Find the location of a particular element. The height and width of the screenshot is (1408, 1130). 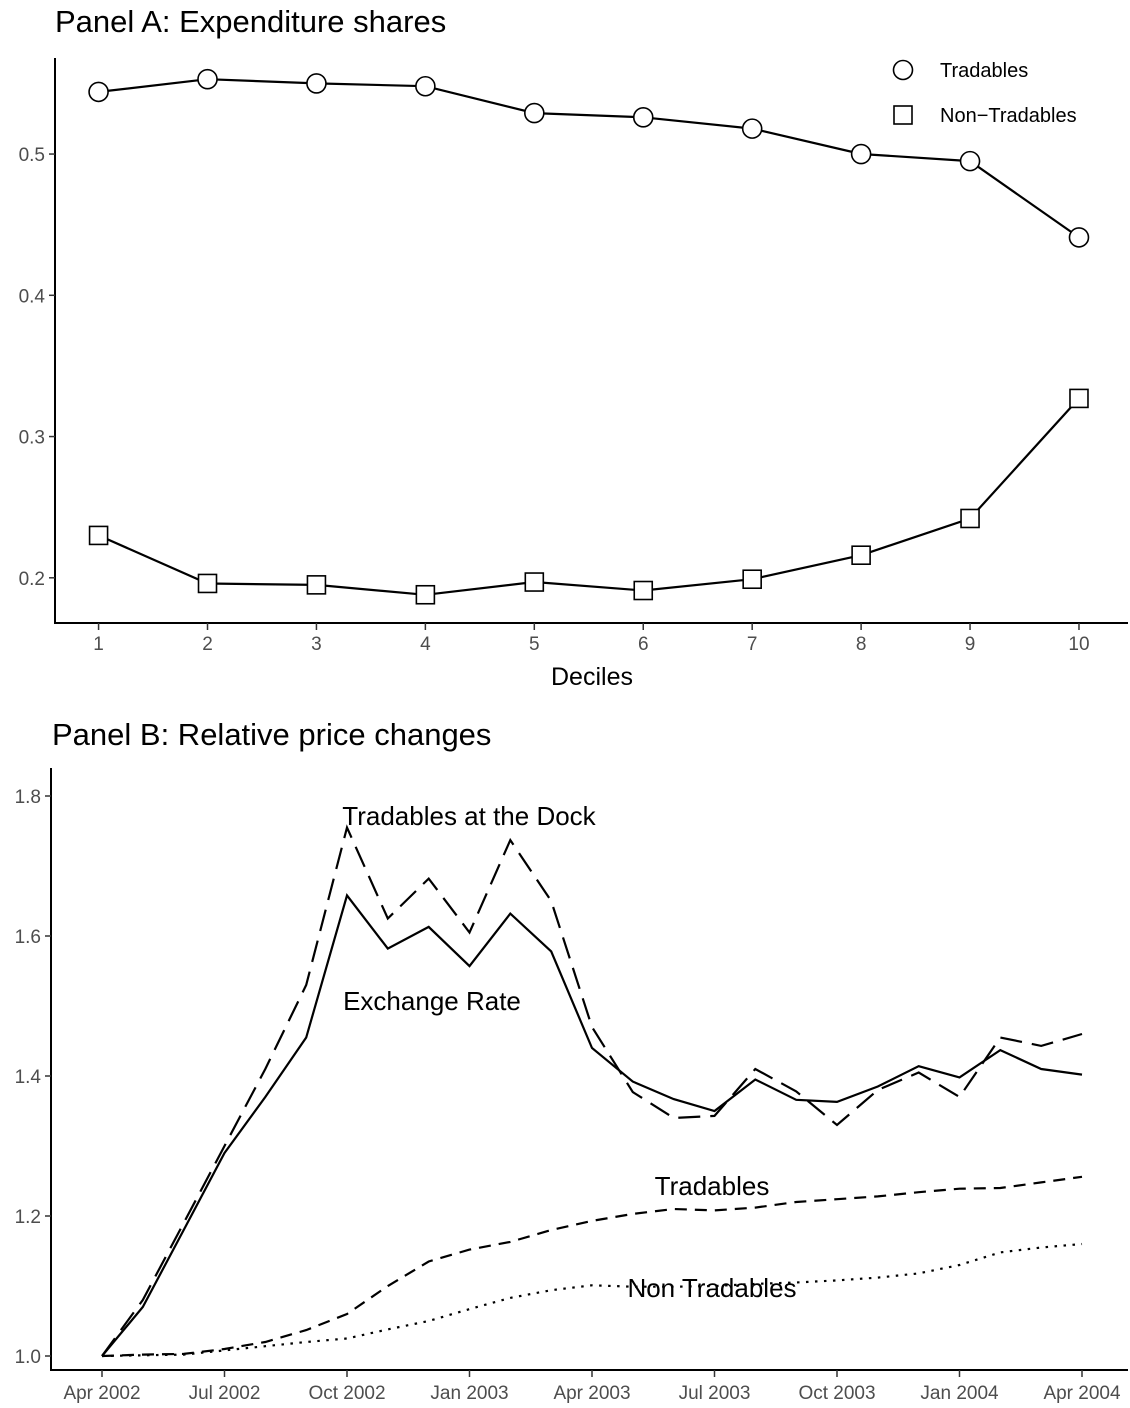

panel-b-y-tick-label: 1.4 is located at coordinates (28, 1077).